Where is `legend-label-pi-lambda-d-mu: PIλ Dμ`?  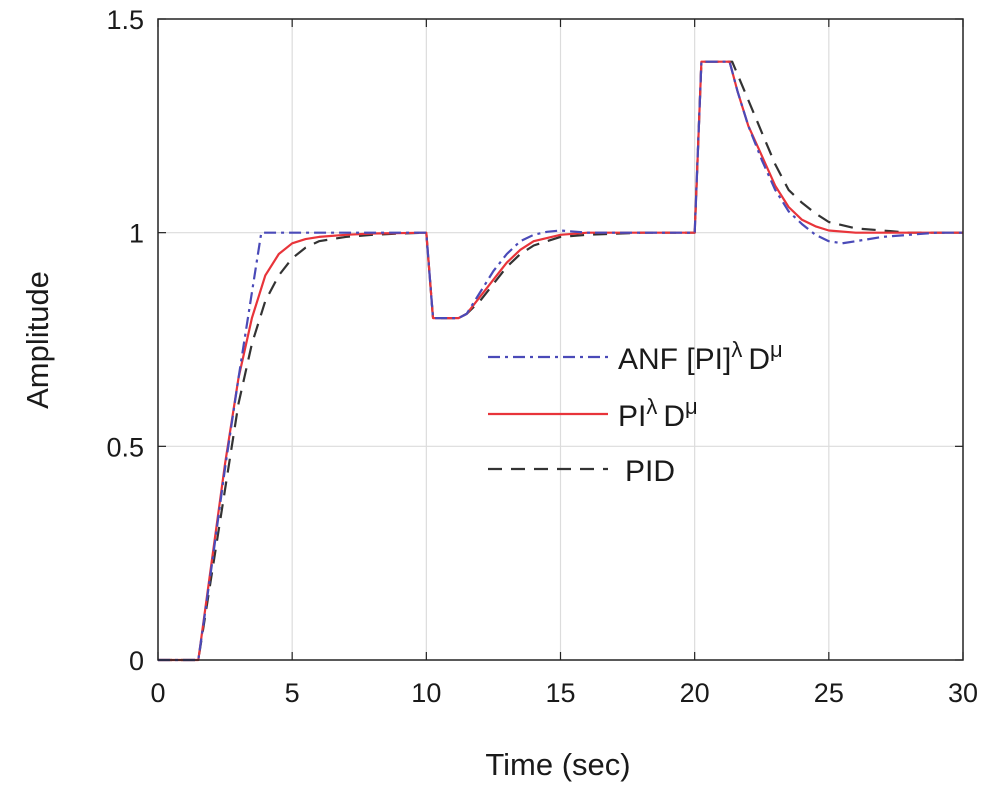
legend-label-pi-lambda-d-mu: PIλ Dμ is located at coordinates (658, 413).